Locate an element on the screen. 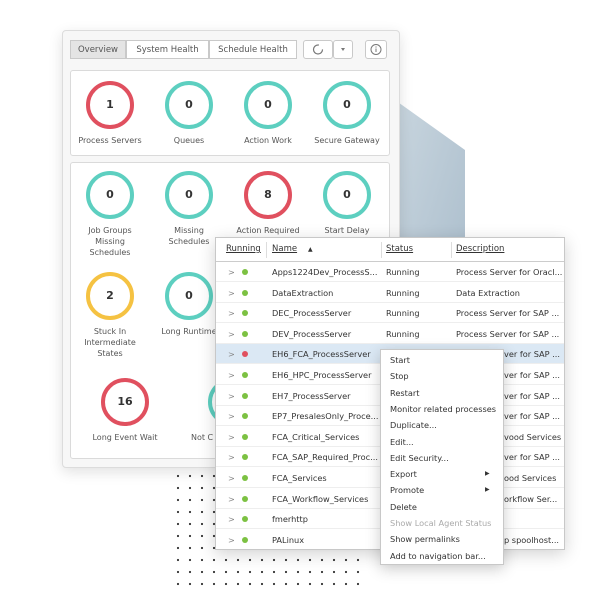  name-cell: FCA_Services is located at coordinates (299, 478).